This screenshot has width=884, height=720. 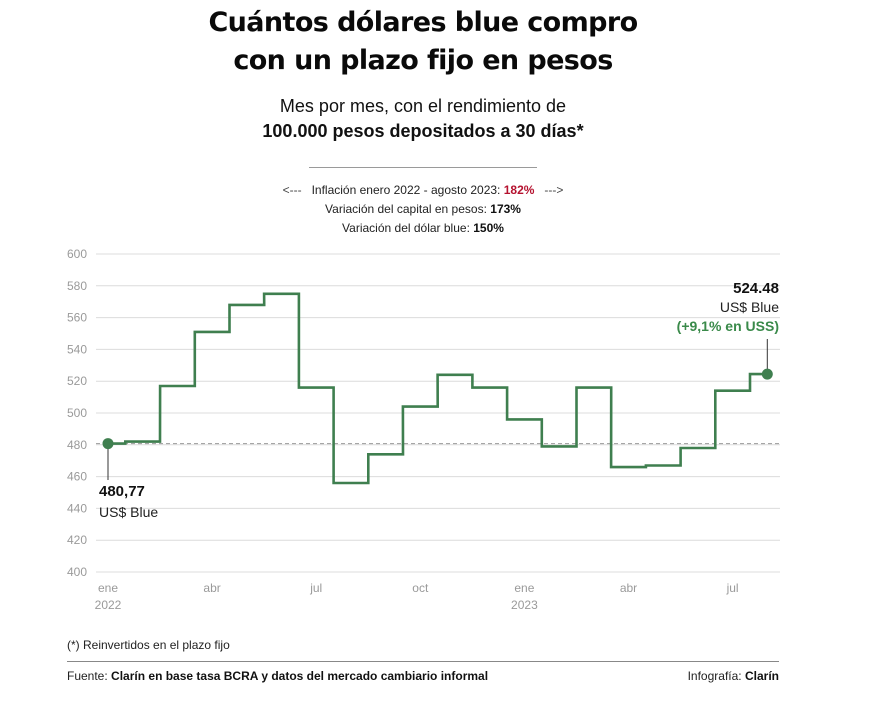 I want to click on x-tick-label: oct, so click(x=420, y=588).